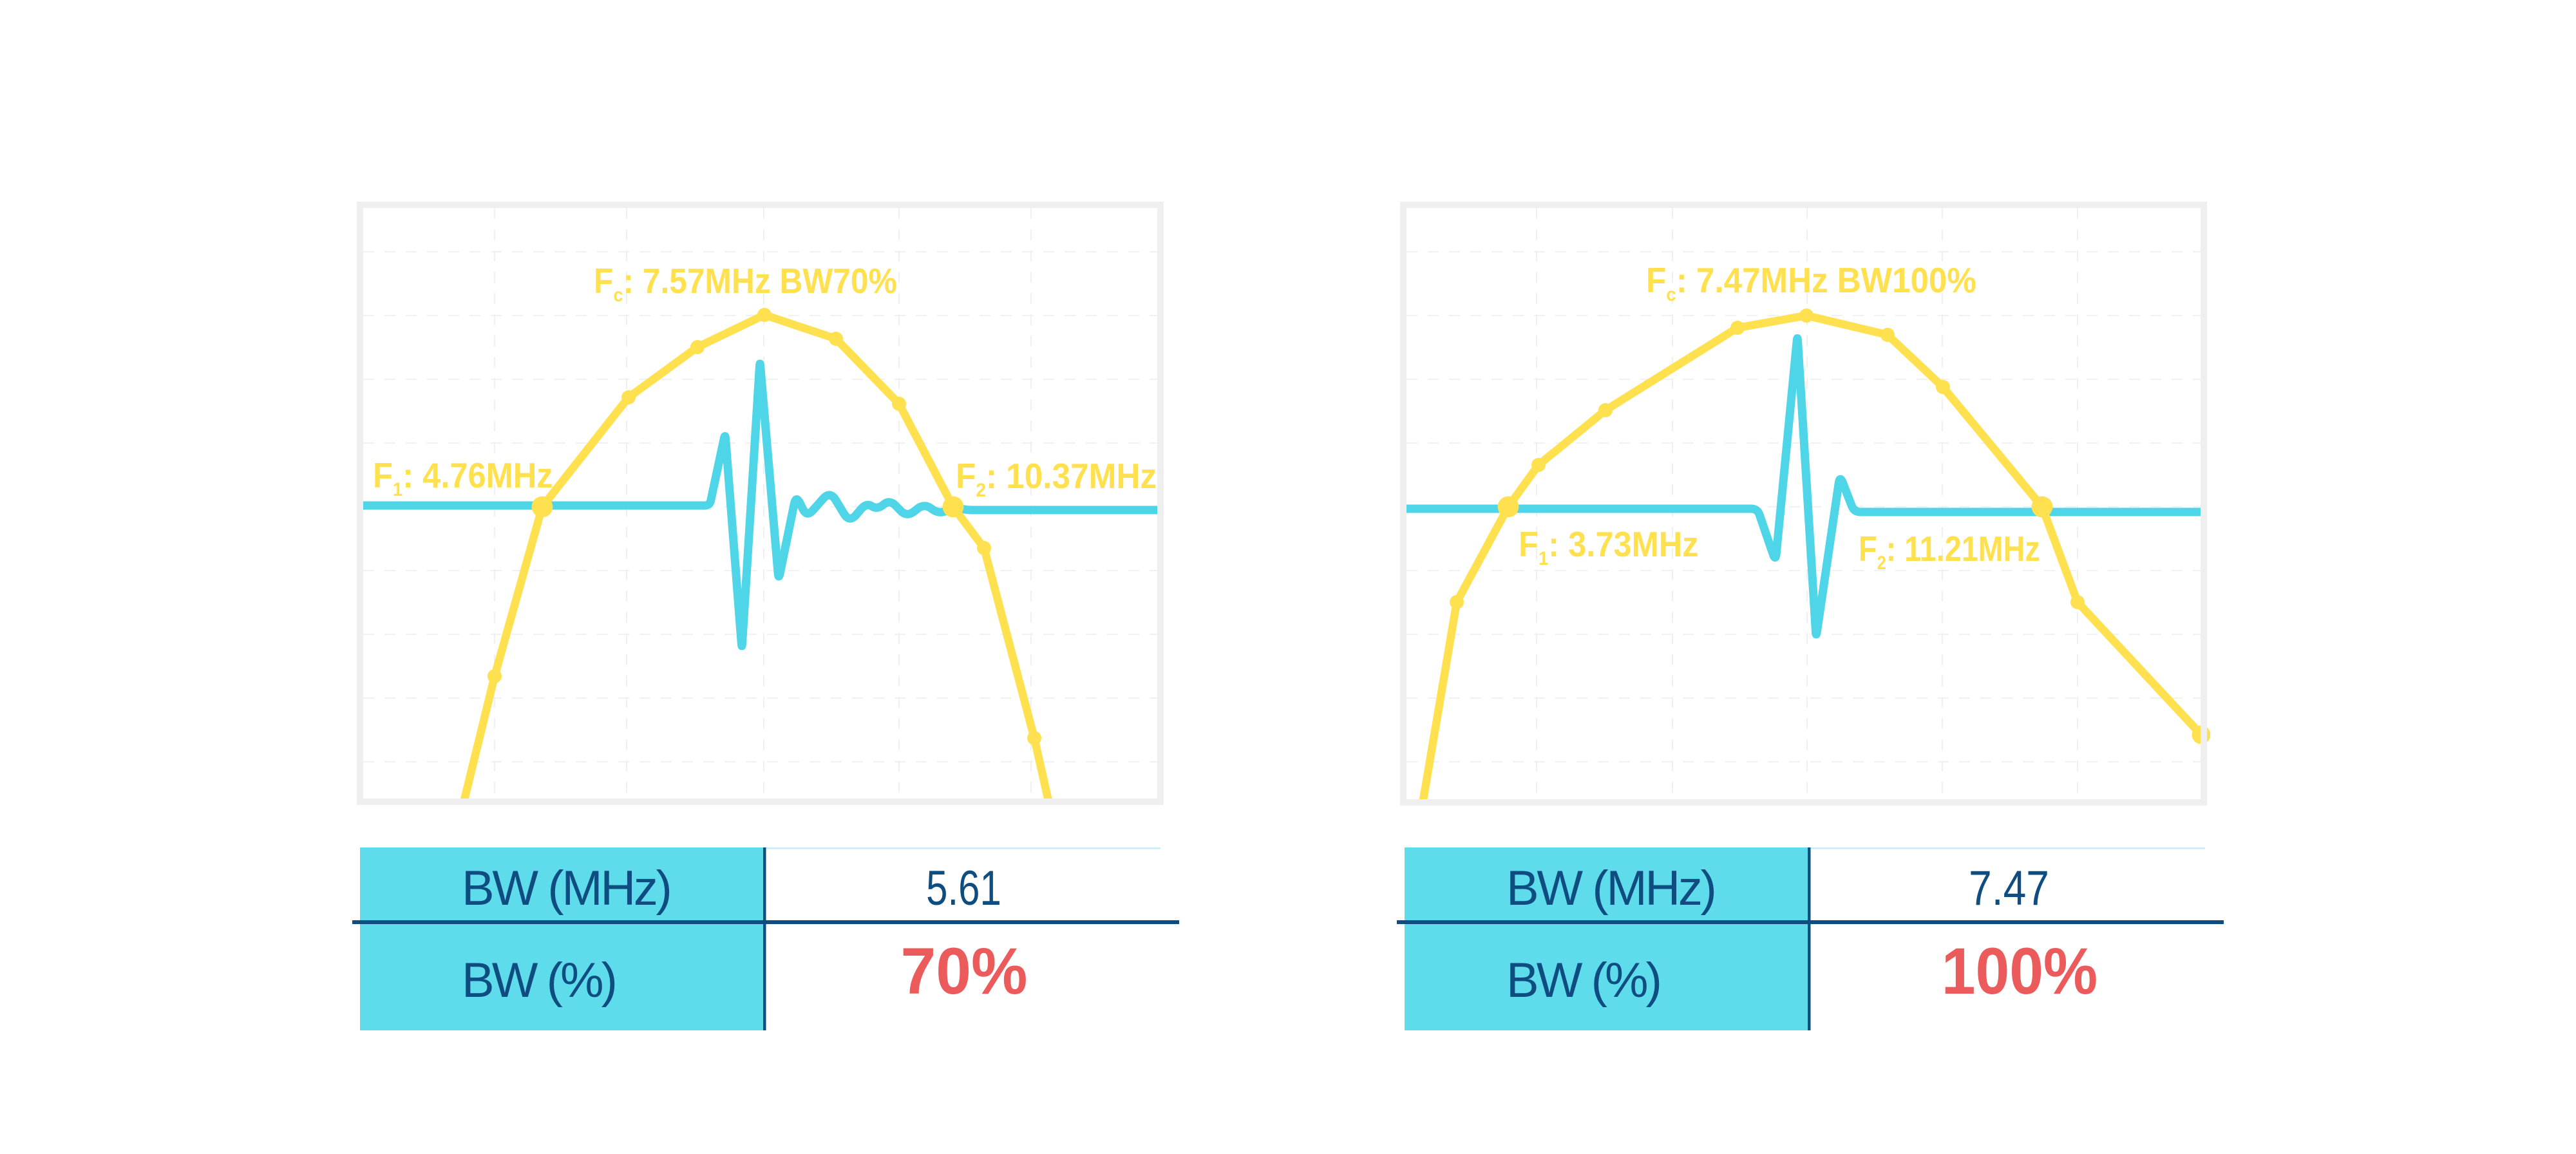 Image resolution: width=2576 pixels, height=1154 pixels. Describe the element at coordinates (463, 478) in the screenshot. I see `svg-text: F1: 4.76MHz` at that location.